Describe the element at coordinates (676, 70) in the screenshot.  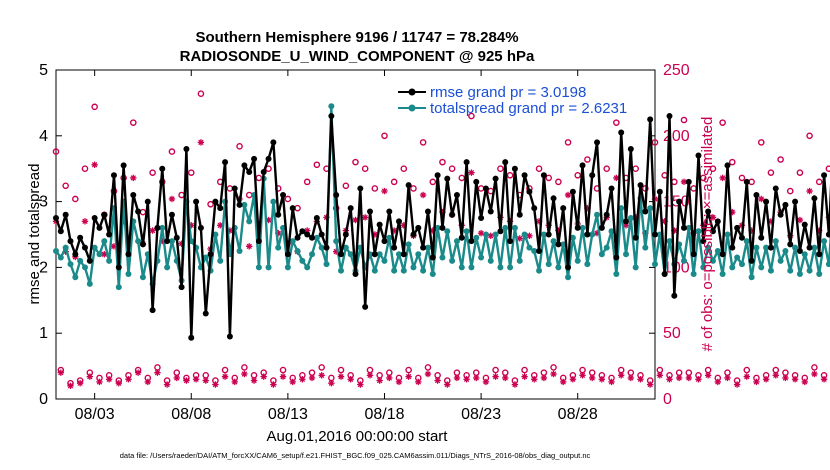
I see `y-right-tick-label: 250` at that location.